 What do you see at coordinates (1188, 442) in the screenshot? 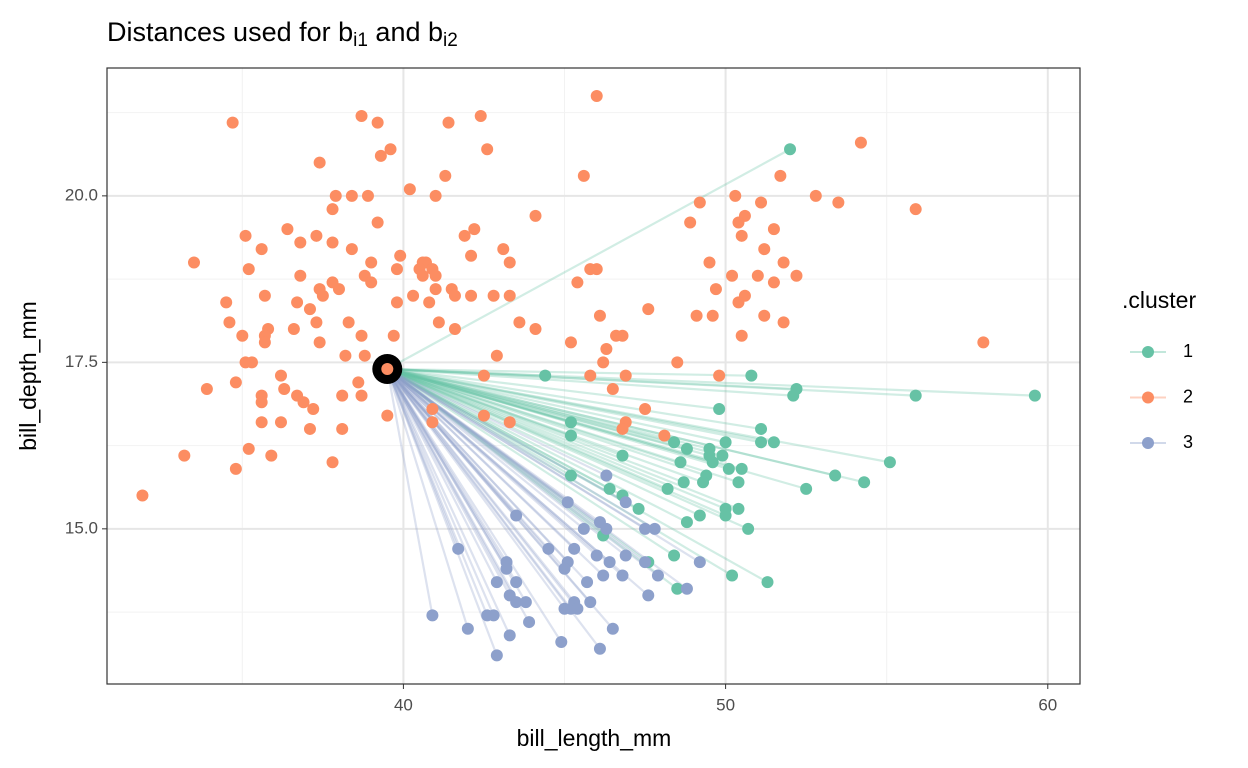
I see `legend-label: 3` at bounding box center [1188, 442].